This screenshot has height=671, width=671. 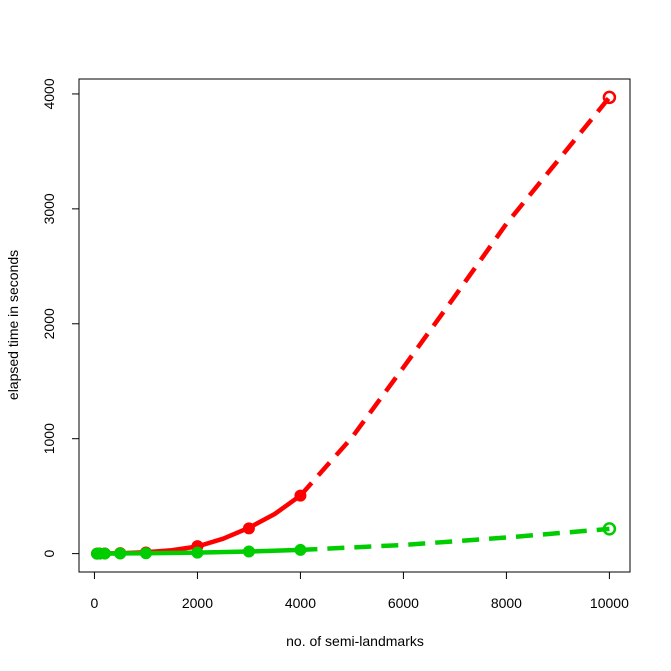 I want to click on x-tick-label: 0, so click(x=95, y=603).